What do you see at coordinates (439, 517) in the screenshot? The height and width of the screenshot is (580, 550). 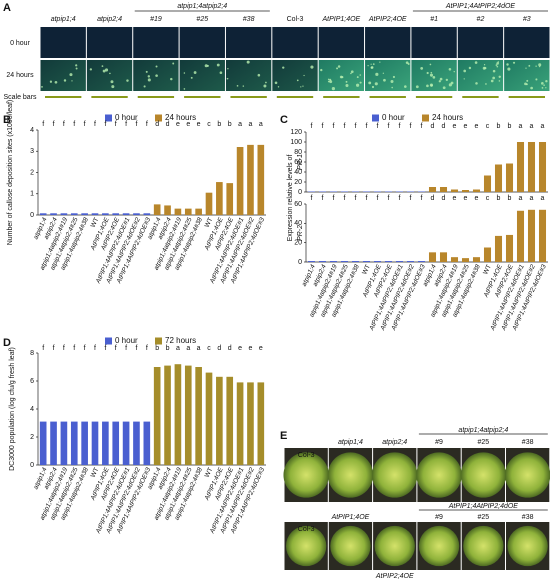 I see `photo-label: #9` at bounding box center [439, 517].